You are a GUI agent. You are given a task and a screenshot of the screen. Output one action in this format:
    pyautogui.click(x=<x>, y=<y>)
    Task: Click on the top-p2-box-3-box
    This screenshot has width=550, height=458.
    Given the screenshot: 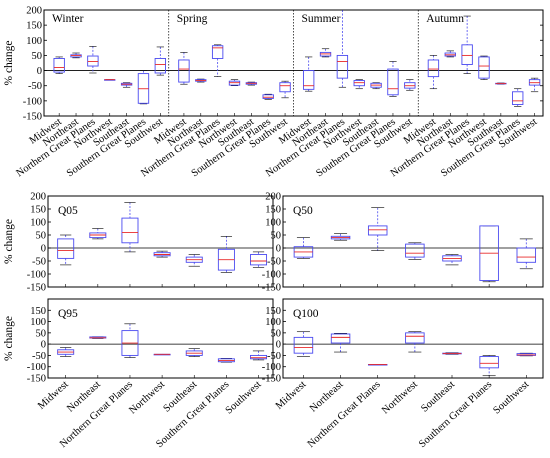 What is the action you would take?
    pyautogui.click(x=359, y=83)
    